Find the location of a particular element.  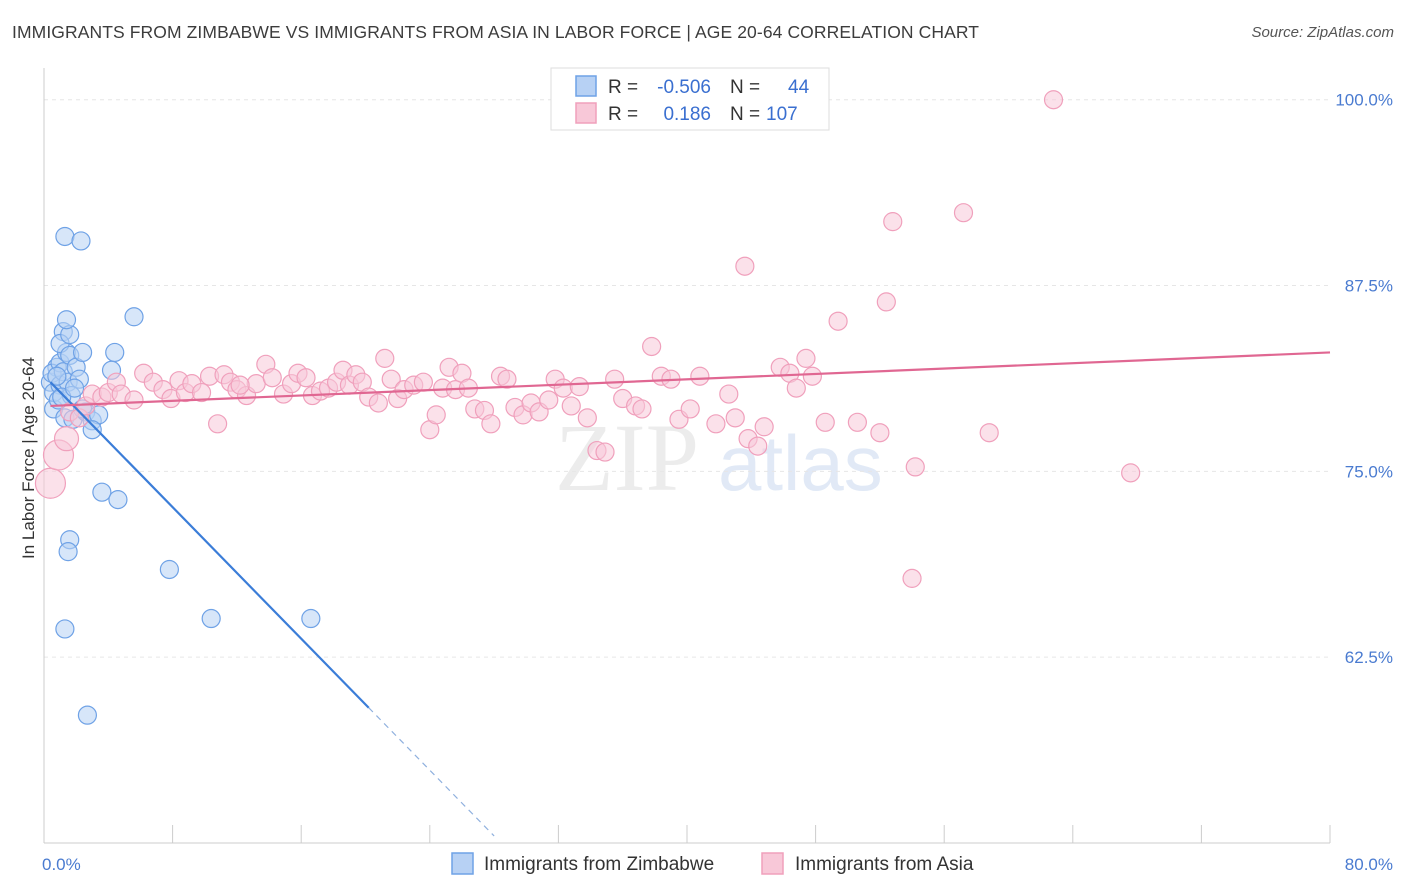

legend-swatch-zimbabwe is located at coordinates (586, 86).